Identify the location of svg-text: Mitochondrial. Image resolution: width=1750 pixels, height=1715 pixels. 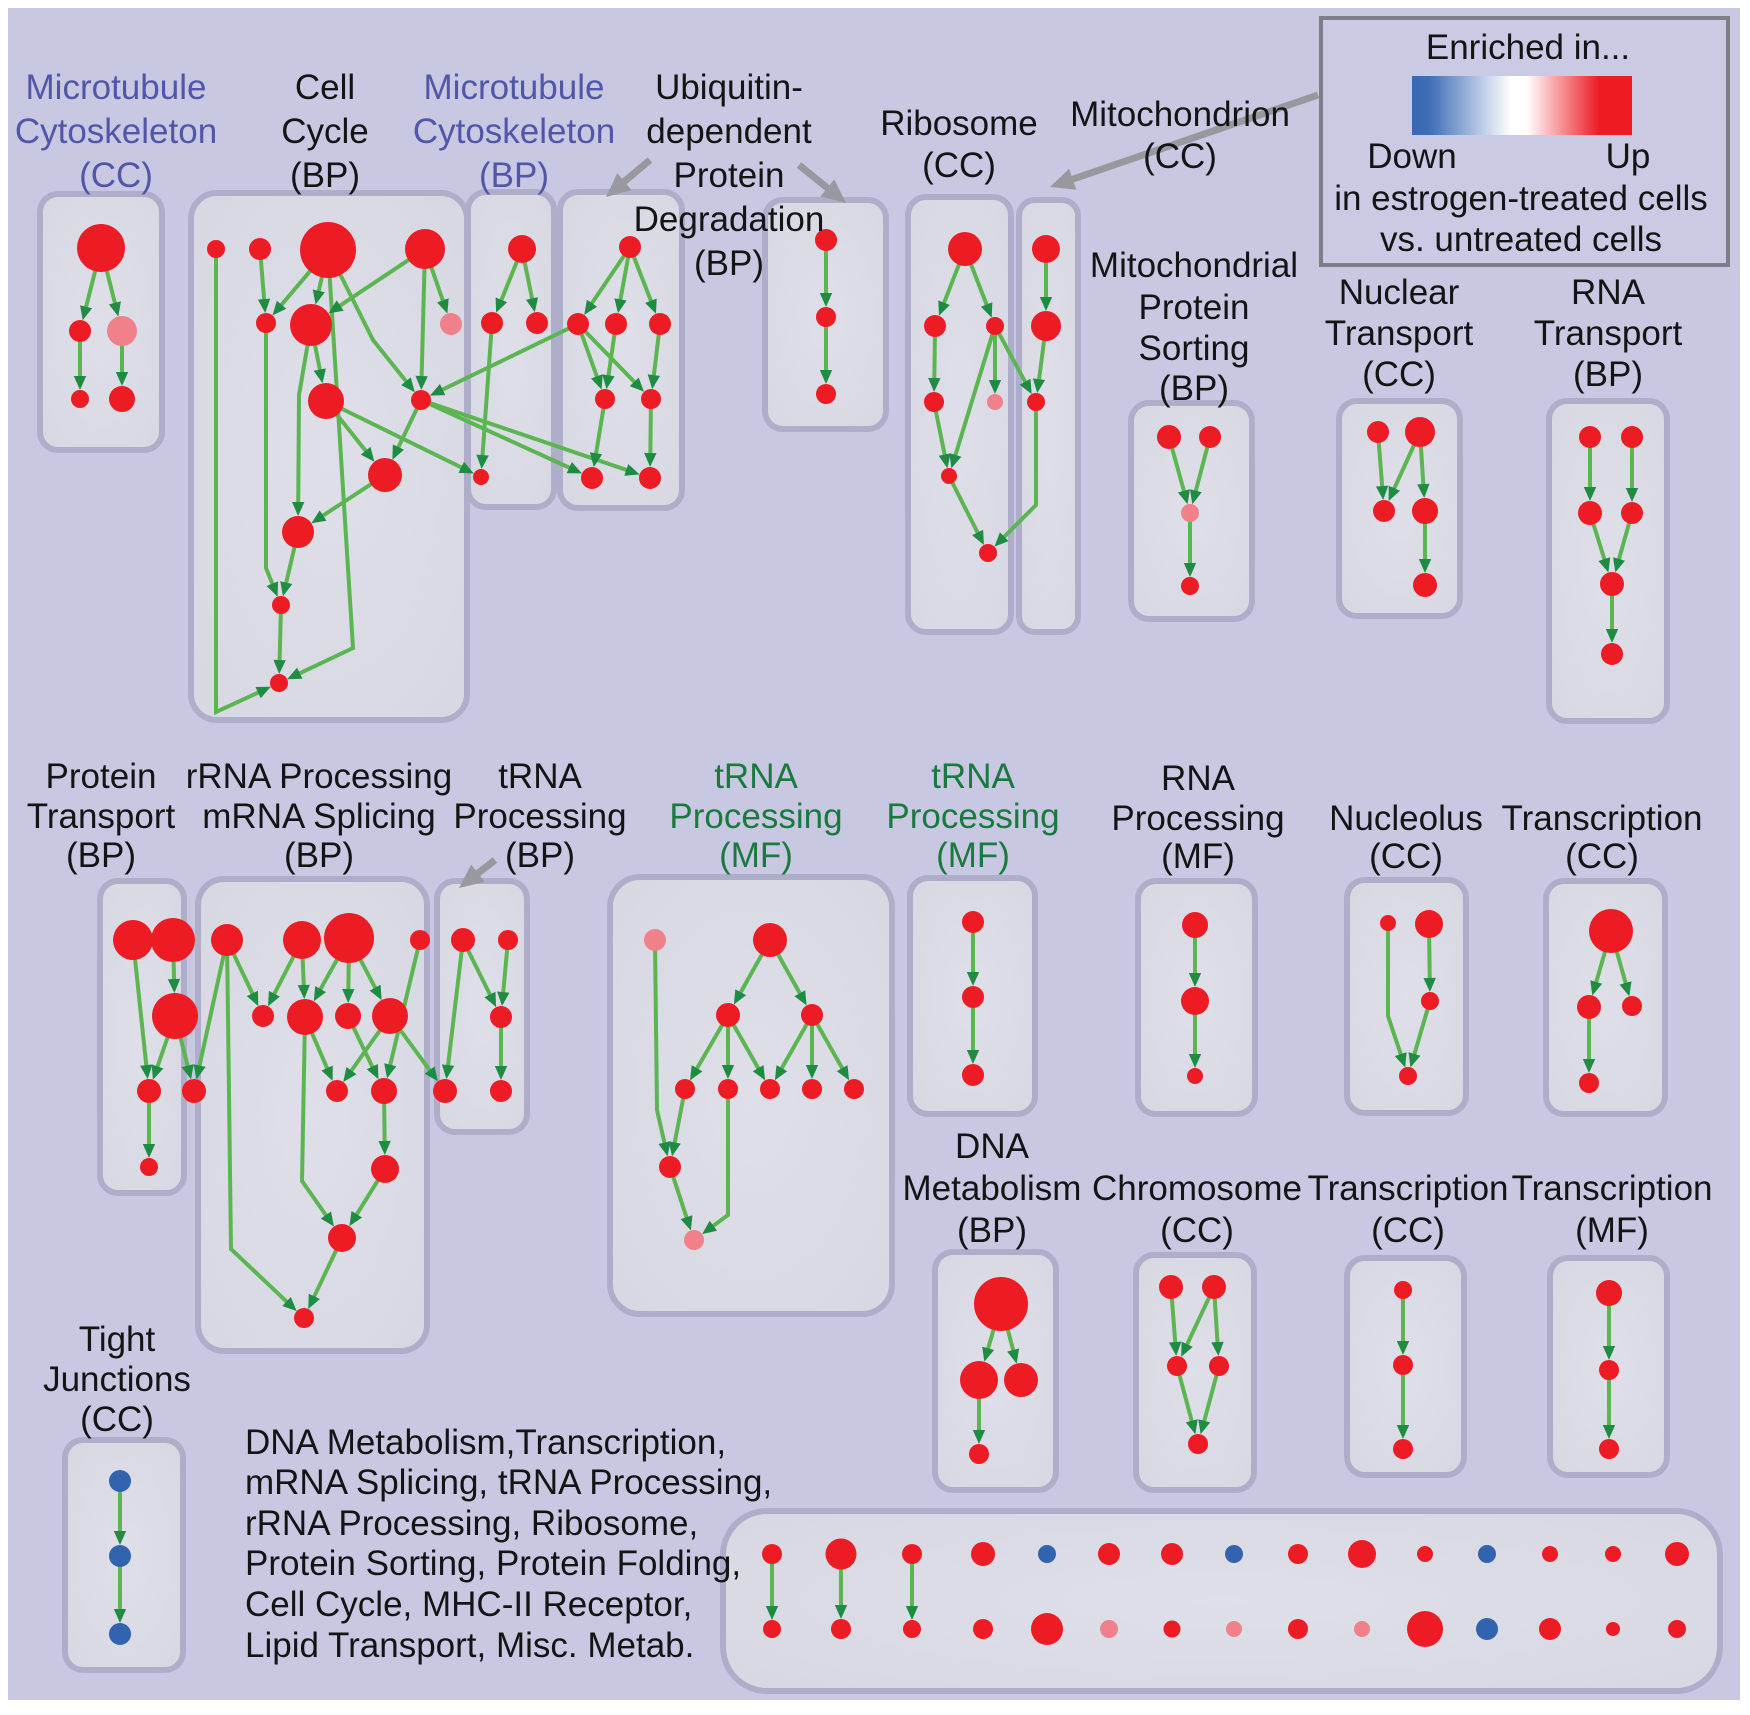
(1194, 265).